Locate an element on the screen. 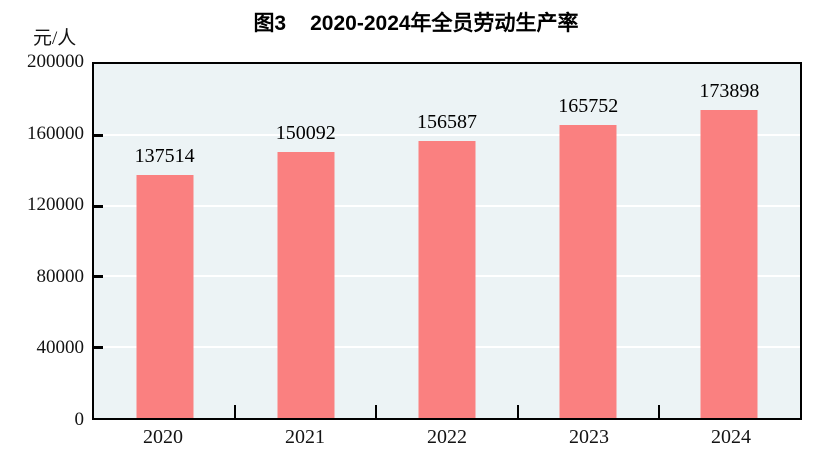 This screenshot has height=462, width=832. y-tick-label: 120000 is located at coordinates (55, 205).